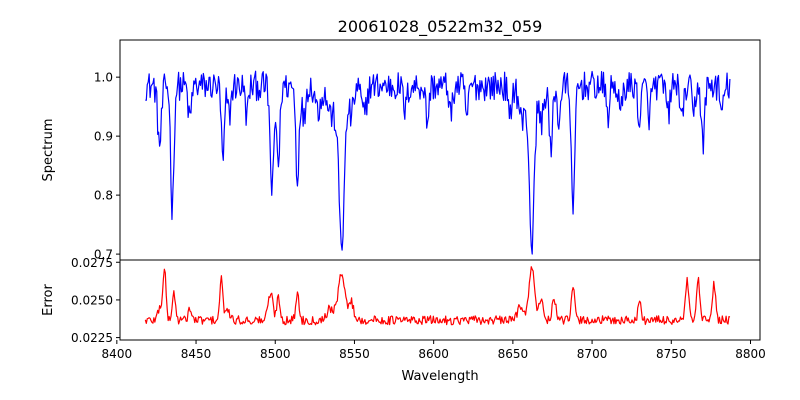 Image resolution: width=800 pixels, height=400 pixels. I want to click on x-axis-label: Wavelength, so click(439, 376).